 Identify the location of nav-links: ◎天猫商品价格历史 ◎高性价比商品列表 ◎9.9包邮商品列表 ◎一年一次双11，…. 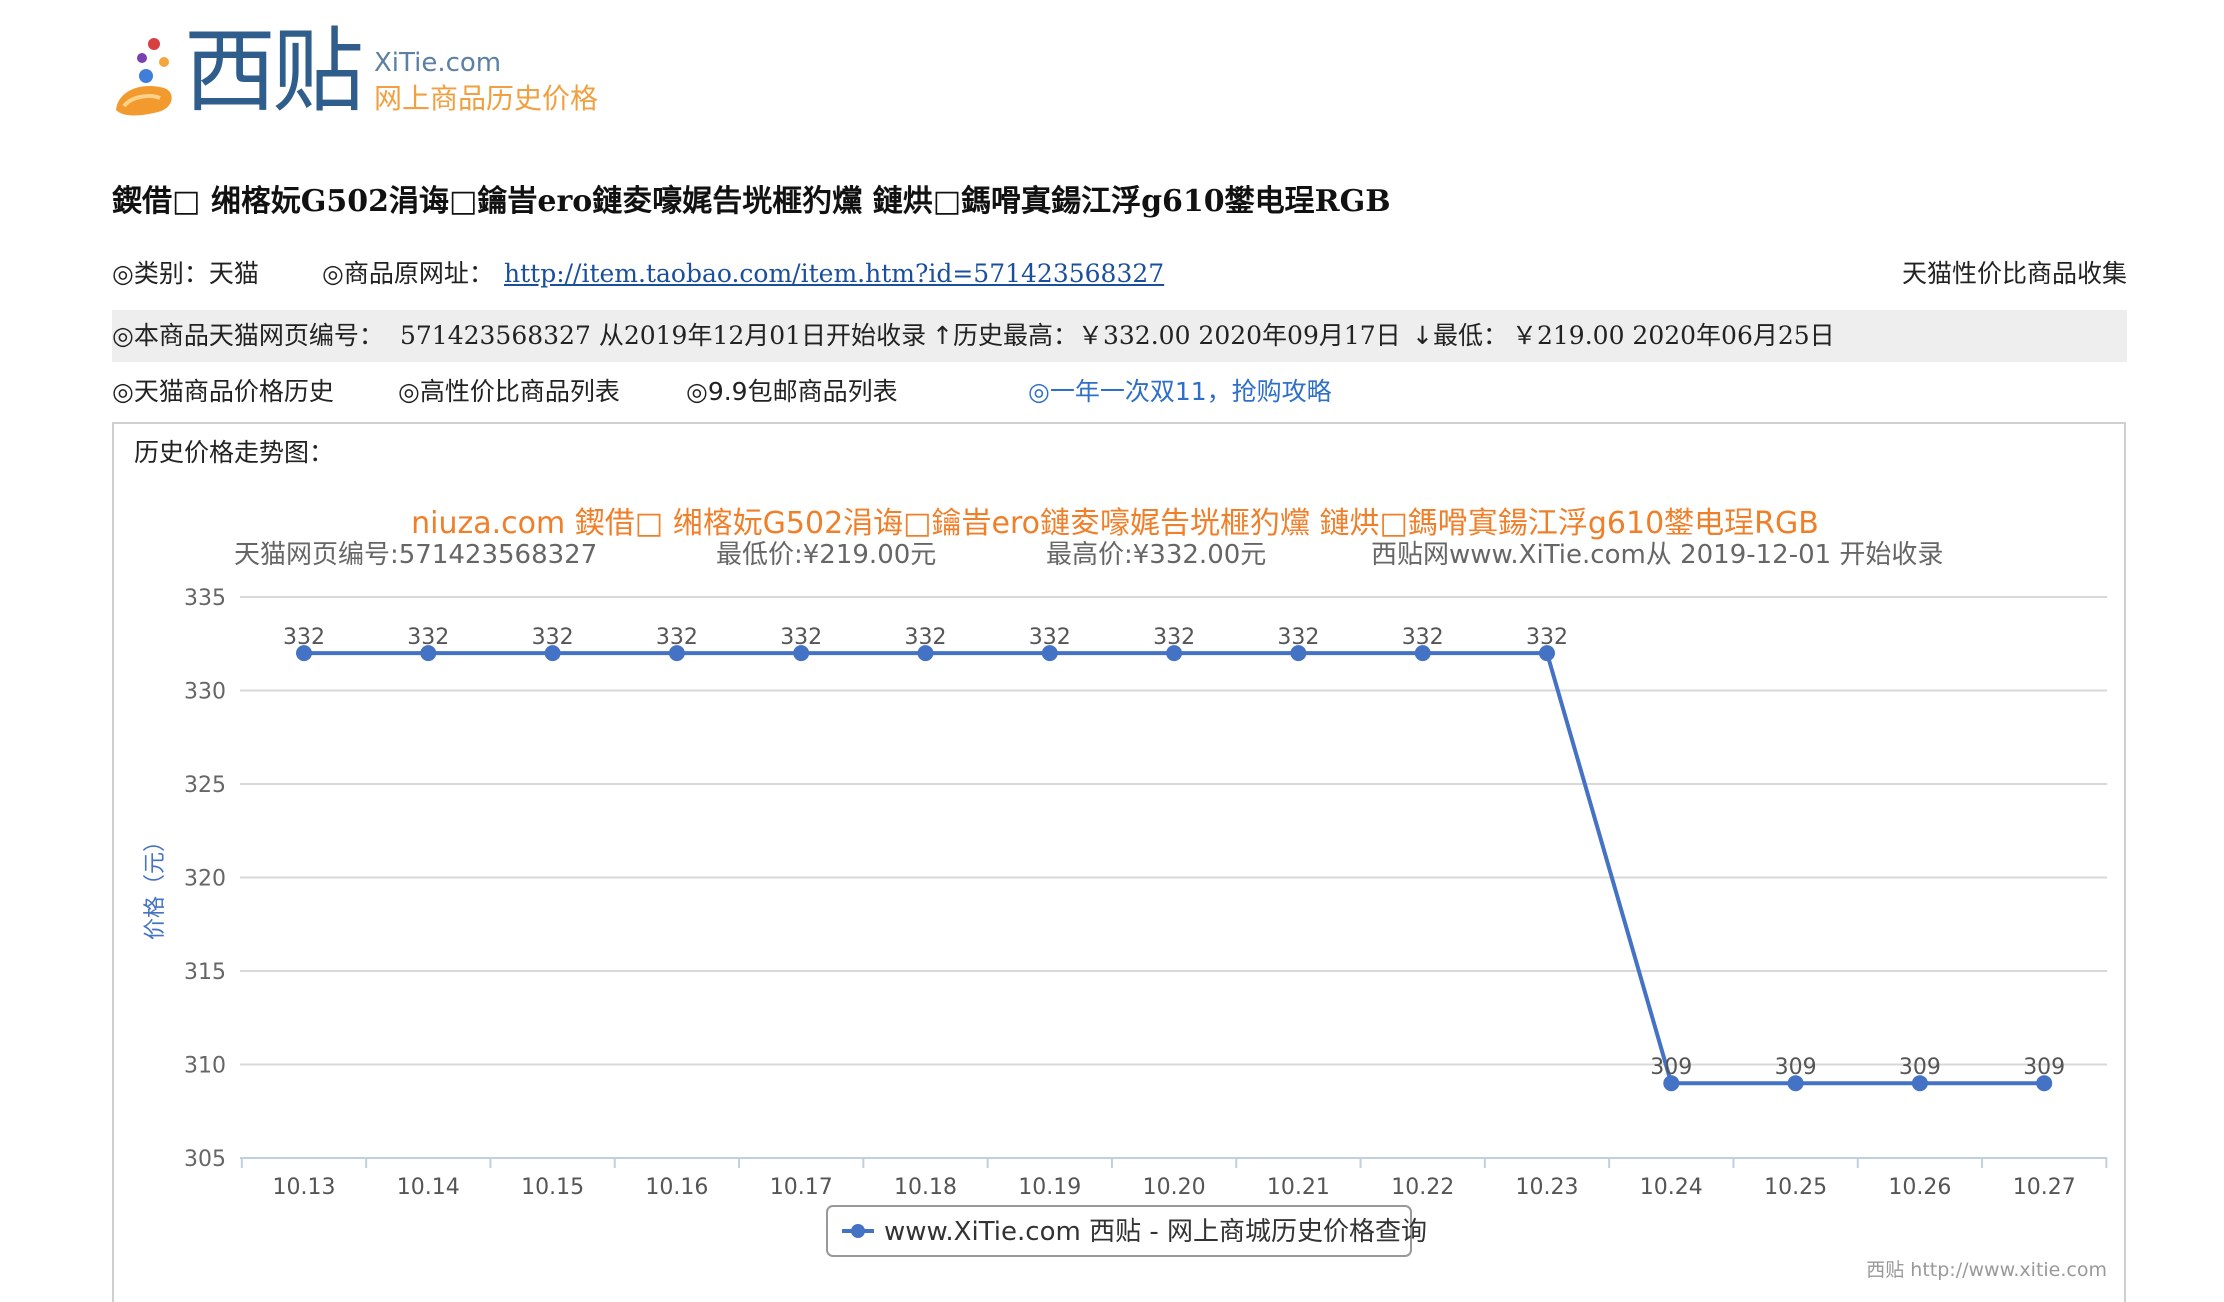
(1119, 392).